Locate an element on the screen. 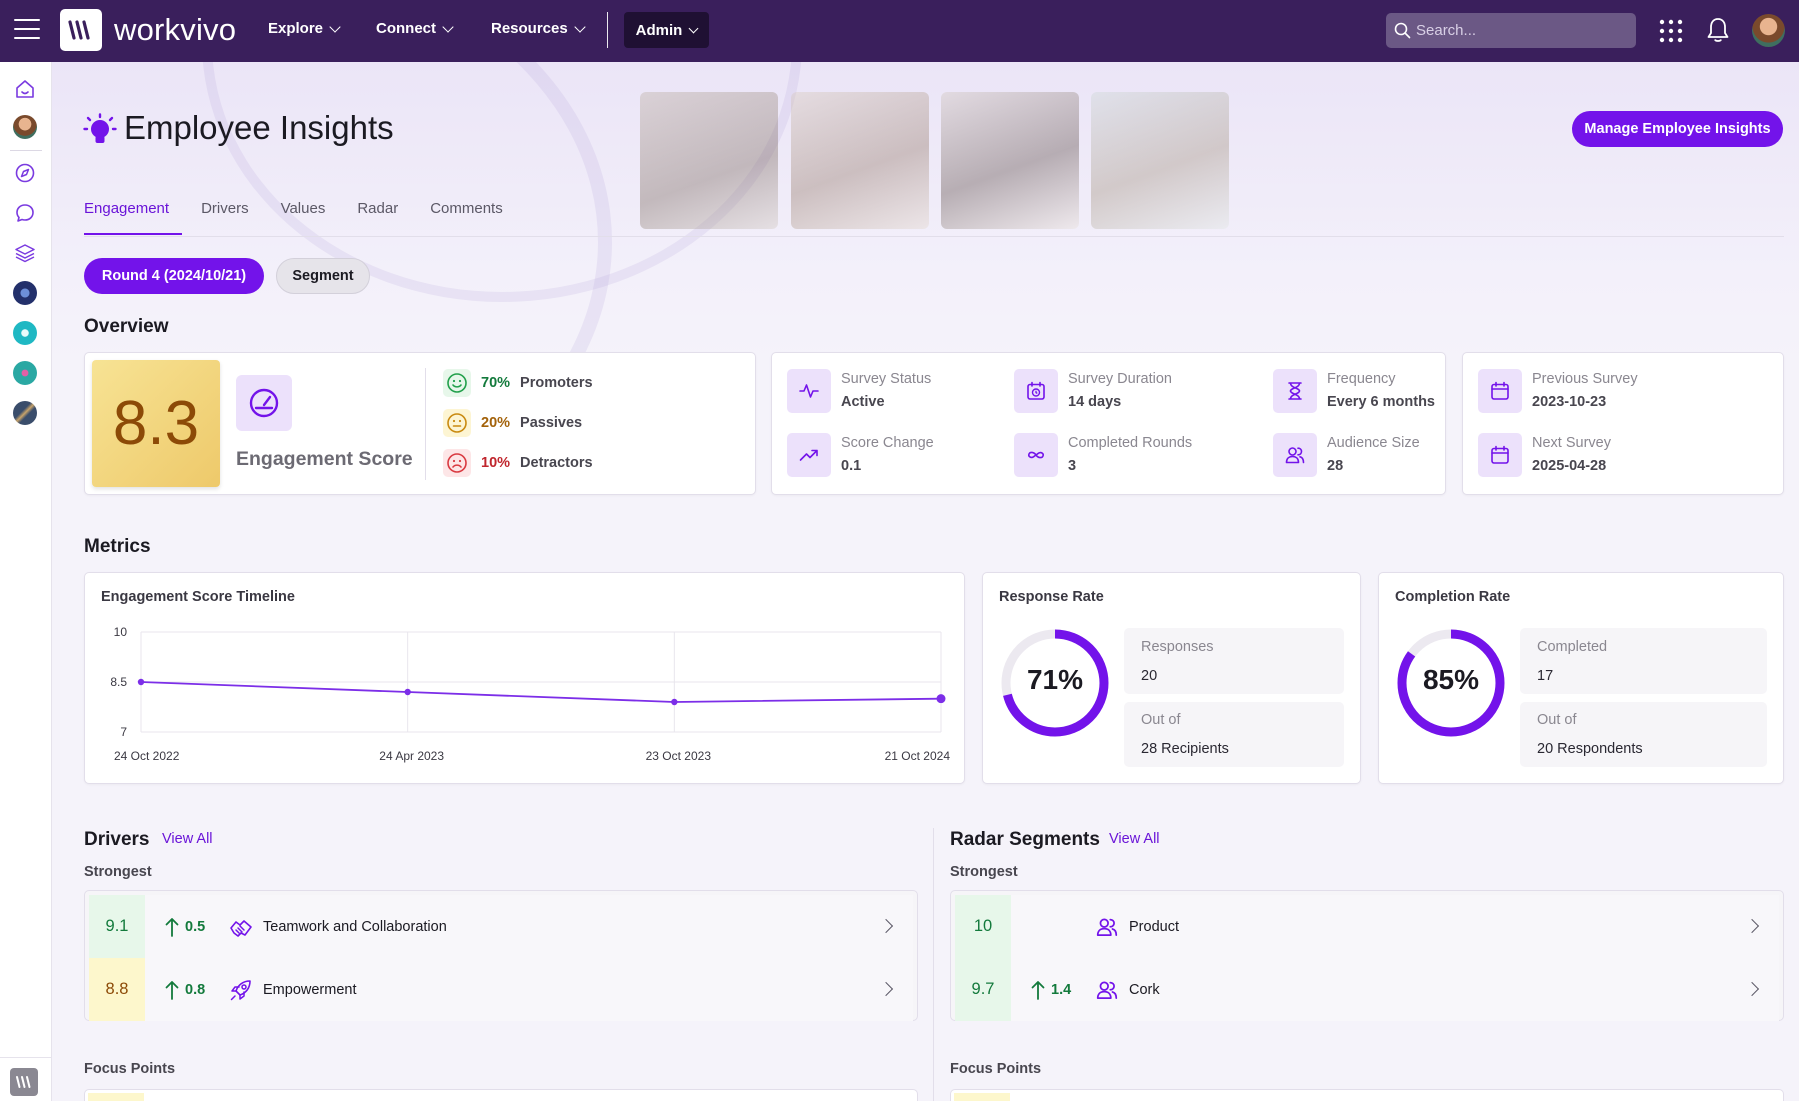  search-icon is located at coordinates (1402, 30).